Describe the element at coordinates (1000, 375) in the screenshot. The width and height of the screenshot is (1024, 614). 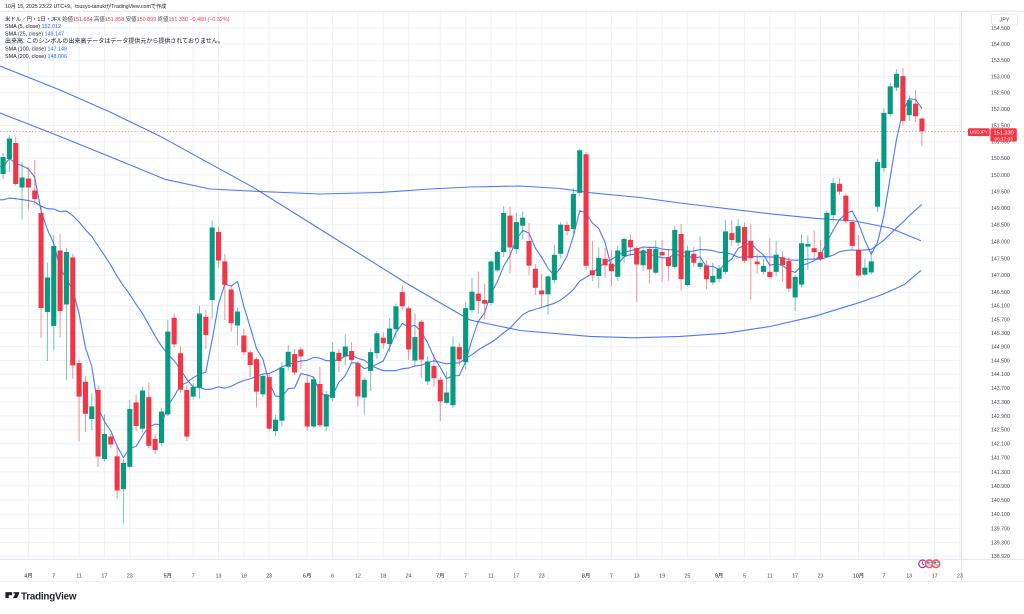
I see `svg-text: 144.100` at that location.